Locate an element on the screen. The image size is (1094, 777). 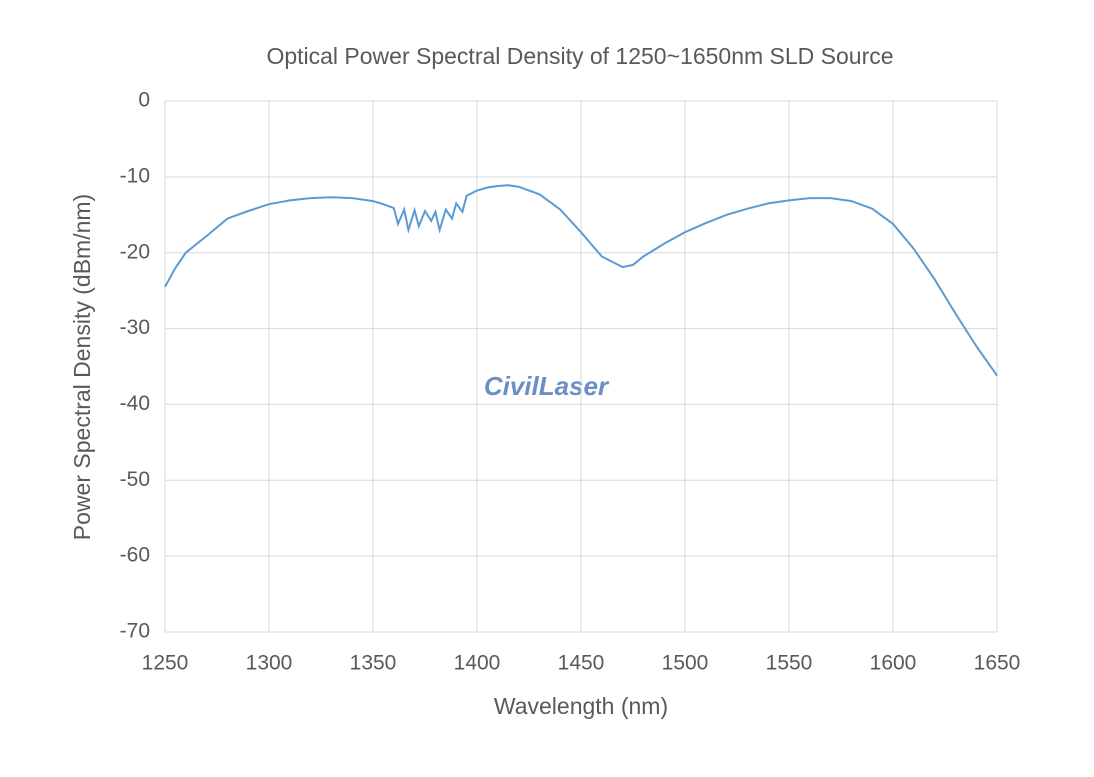
y-axis-label: Power Spectral Density (dBm/nm) is located at coordinates (82, 367).